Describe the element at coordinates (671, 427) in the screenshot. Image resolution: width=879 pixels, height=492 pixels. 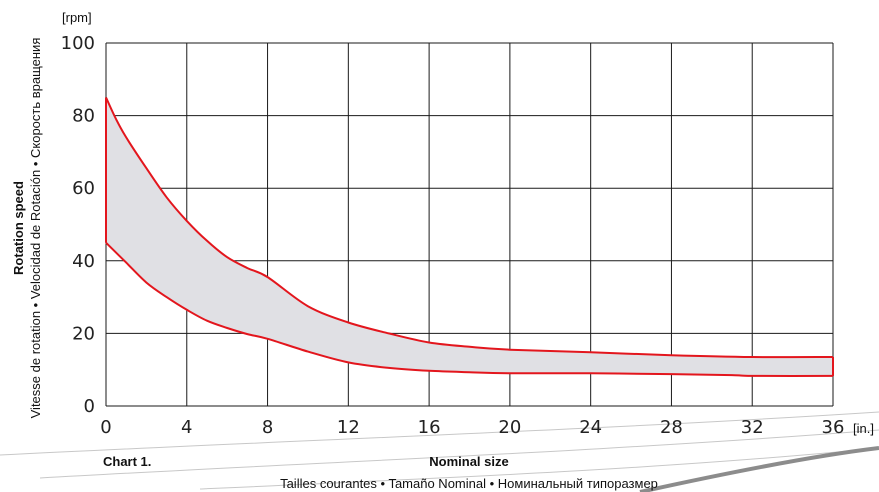
I see `x-tick-label: 28` at that location.